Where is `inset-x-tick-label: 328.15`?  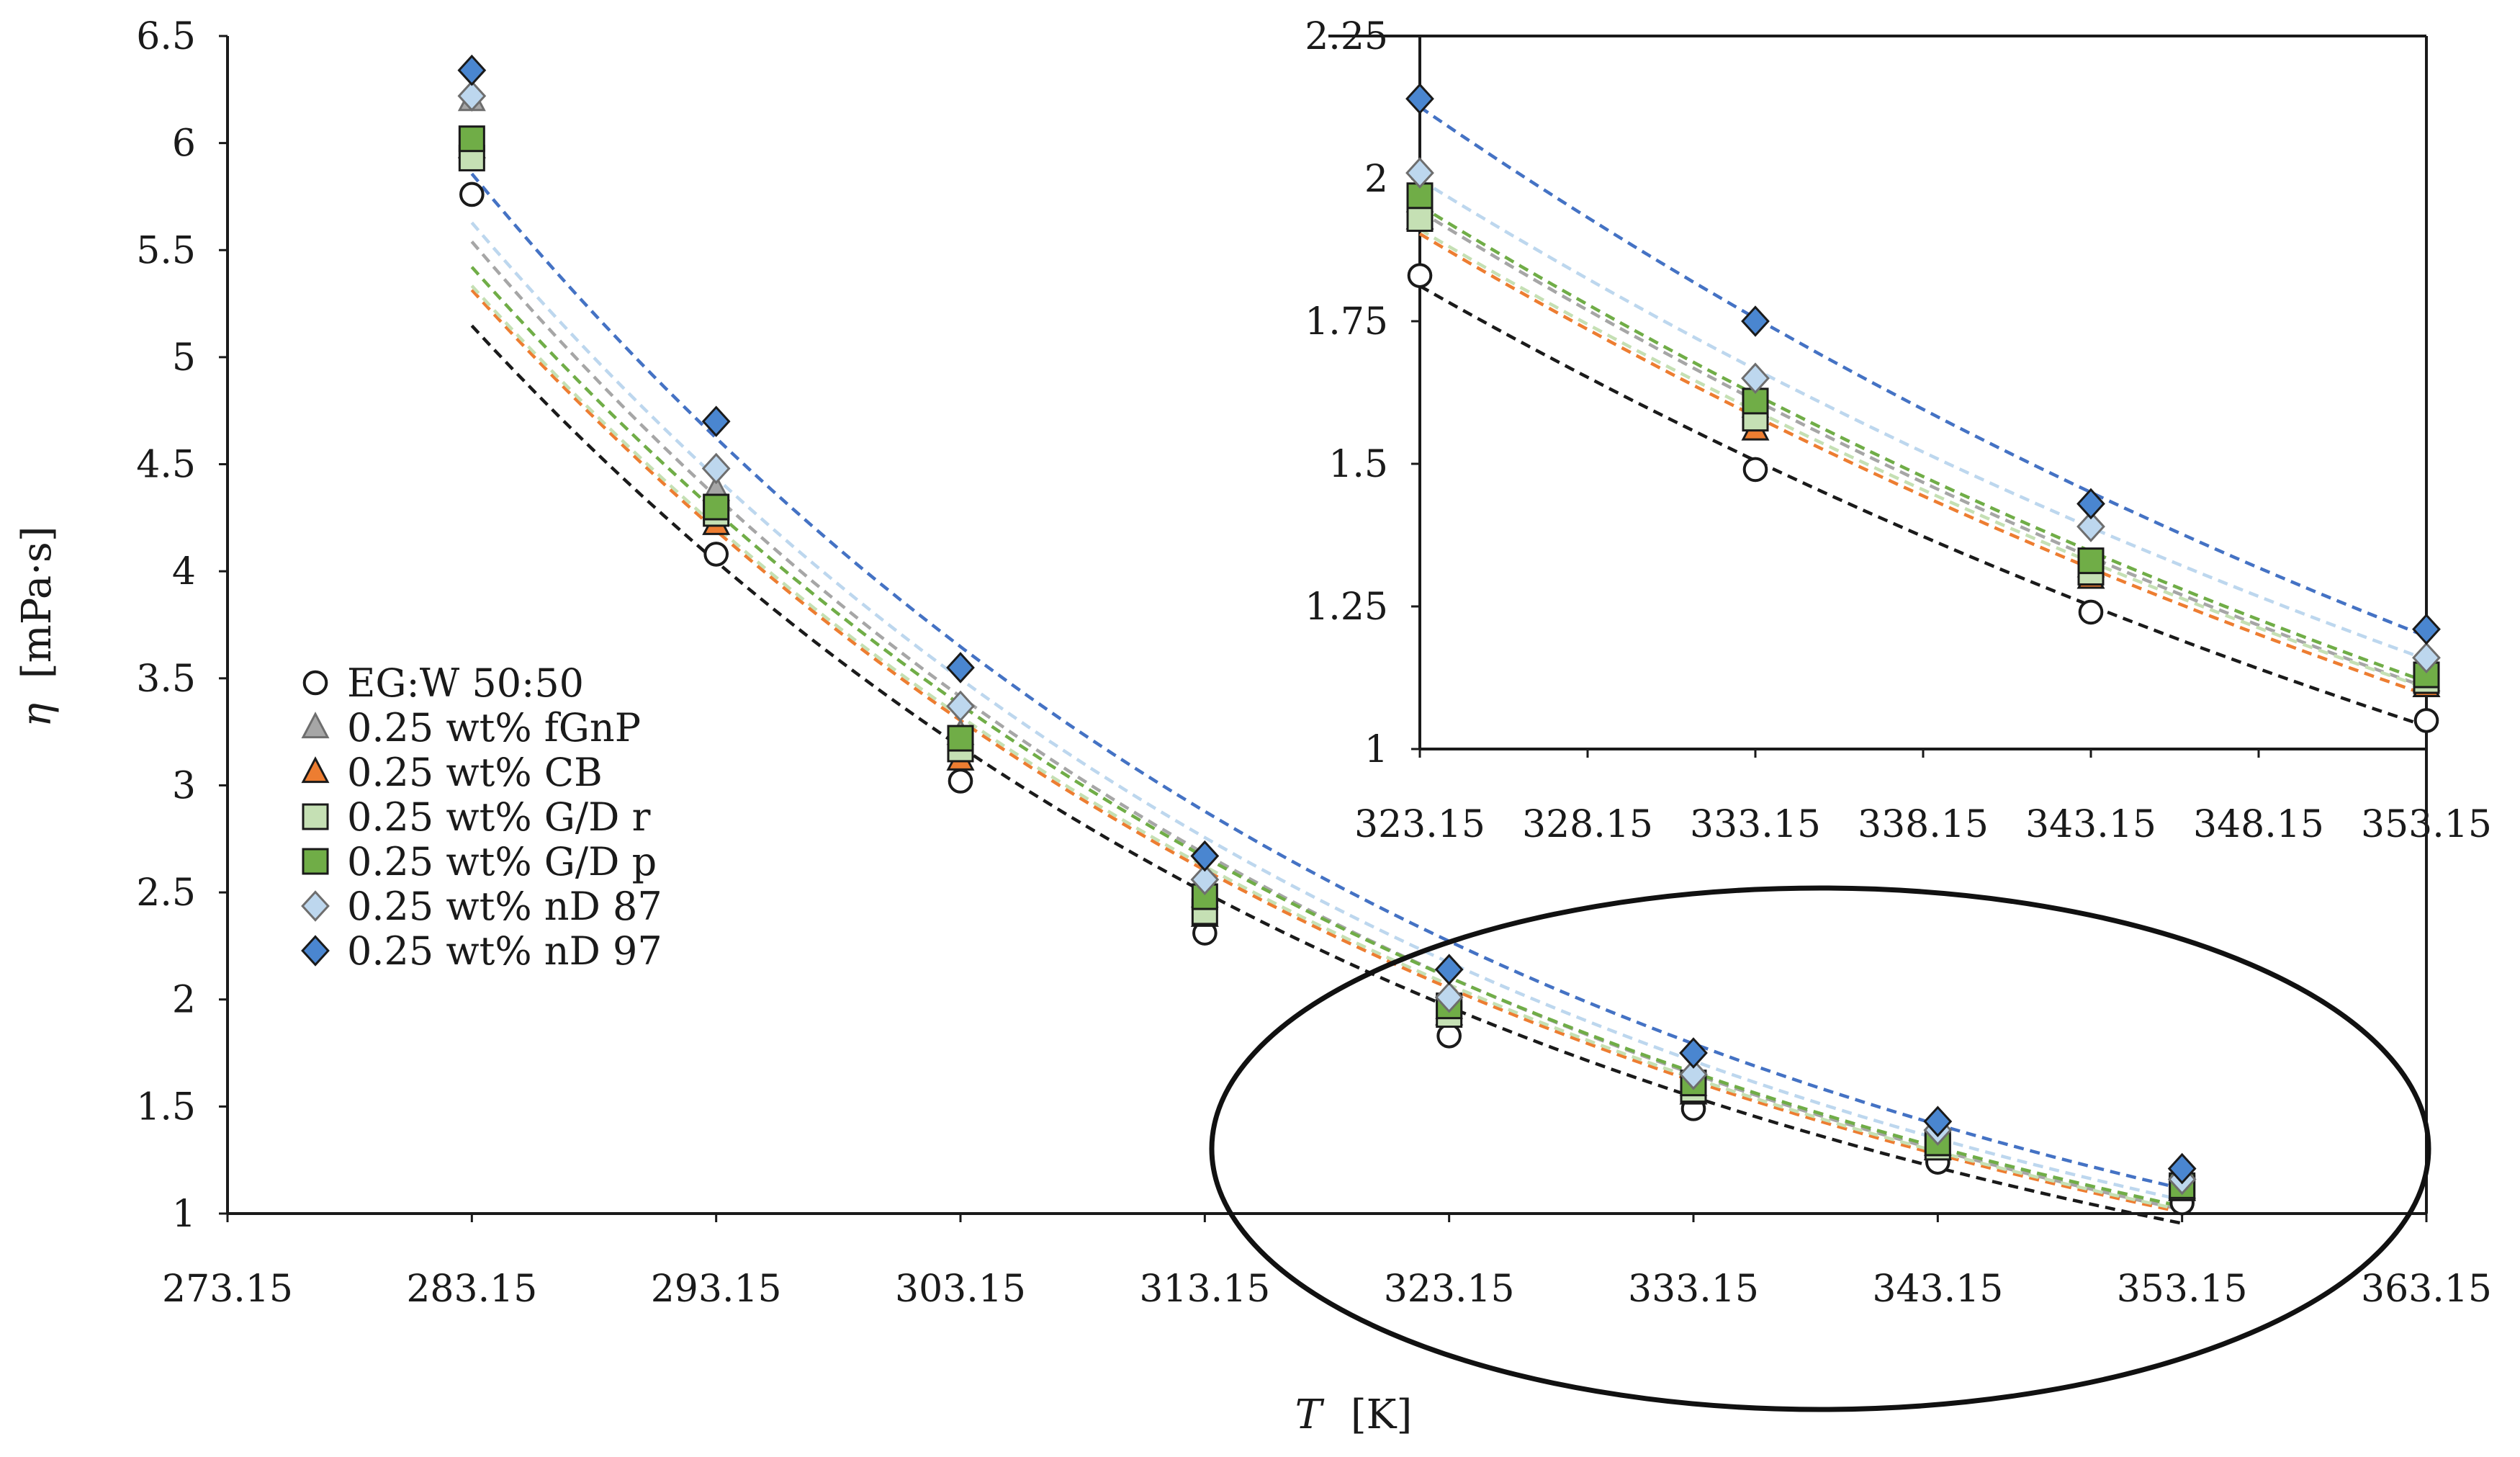 inset-x-tick-label: 328.15 is located at coordinates (1587, 825).